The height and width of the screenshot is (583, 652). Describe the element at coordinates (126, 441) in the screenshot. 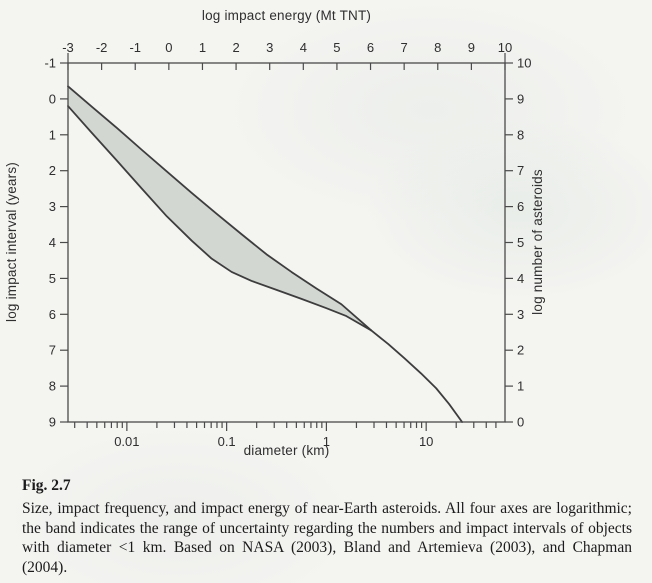

I see `svg-text: 0.01` at that location.